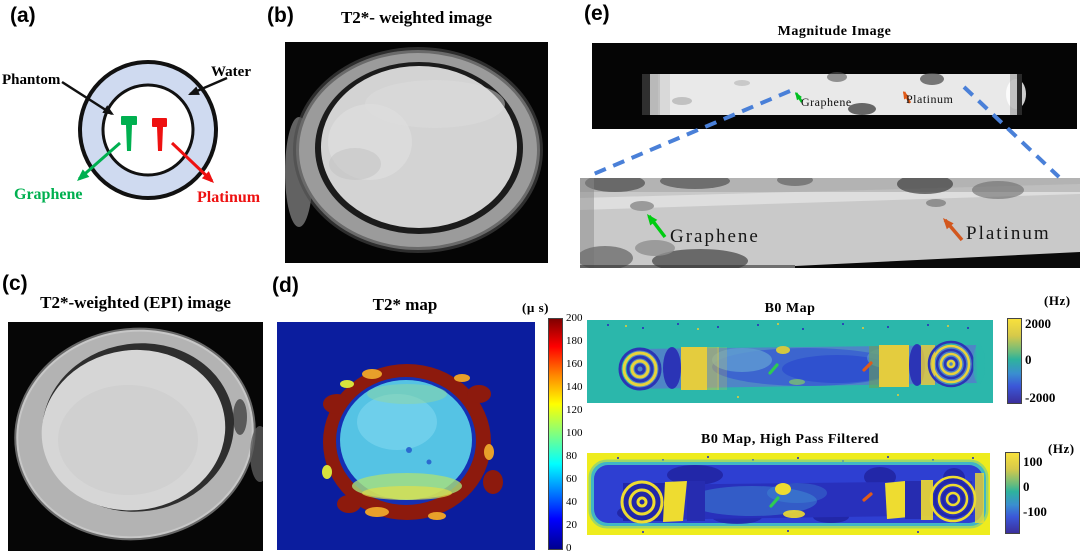  I want to click on b0-graphene-marker, so click(773, 369).